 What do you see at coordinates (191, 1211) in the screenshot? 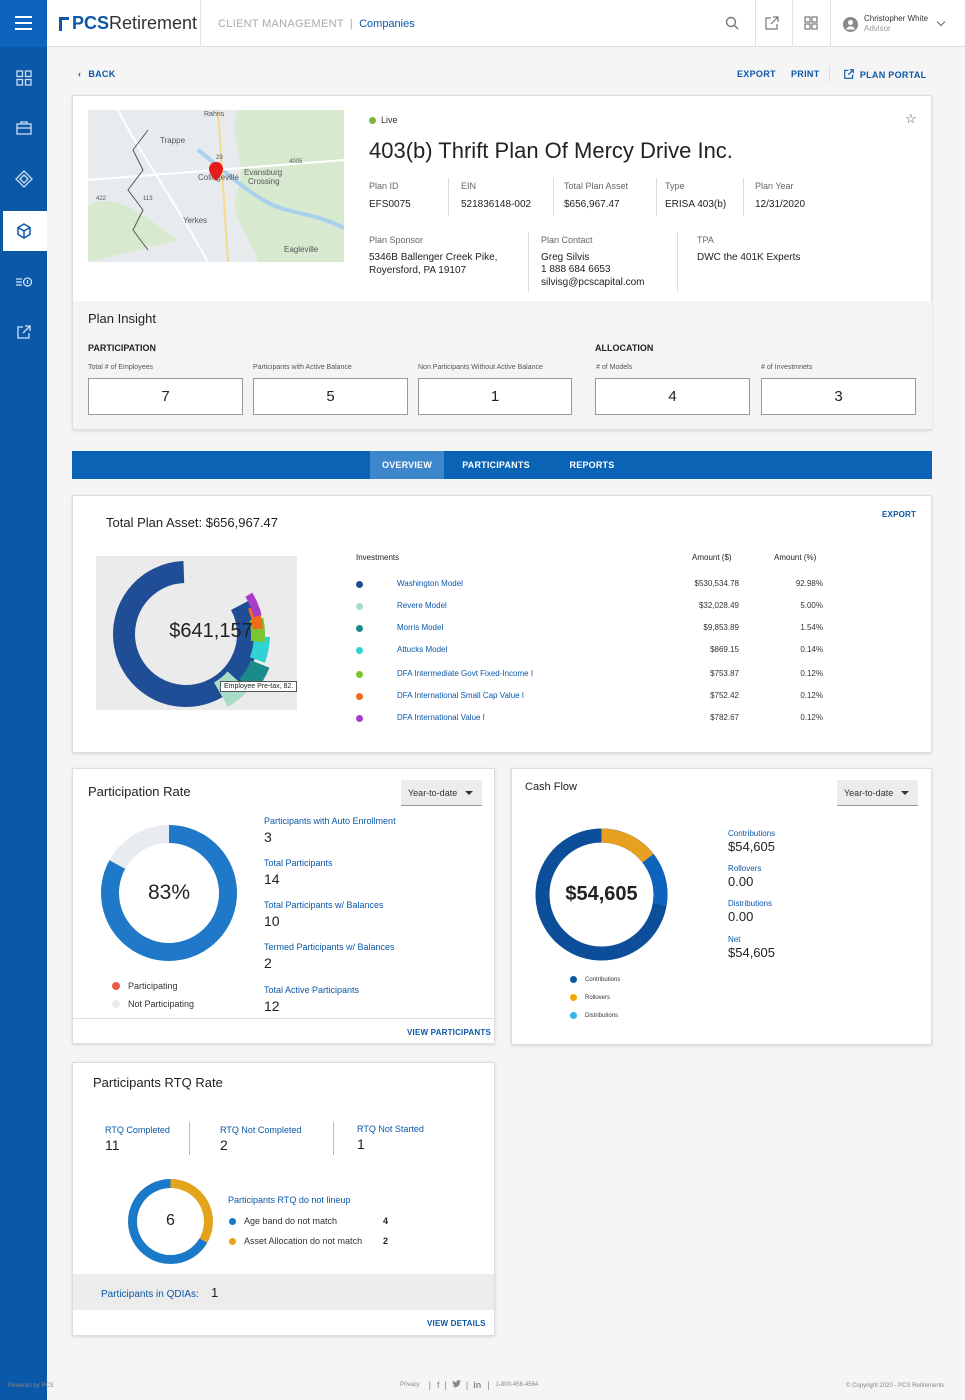
I see `asset-allocation-slice` at bounding box center [191, 1211].